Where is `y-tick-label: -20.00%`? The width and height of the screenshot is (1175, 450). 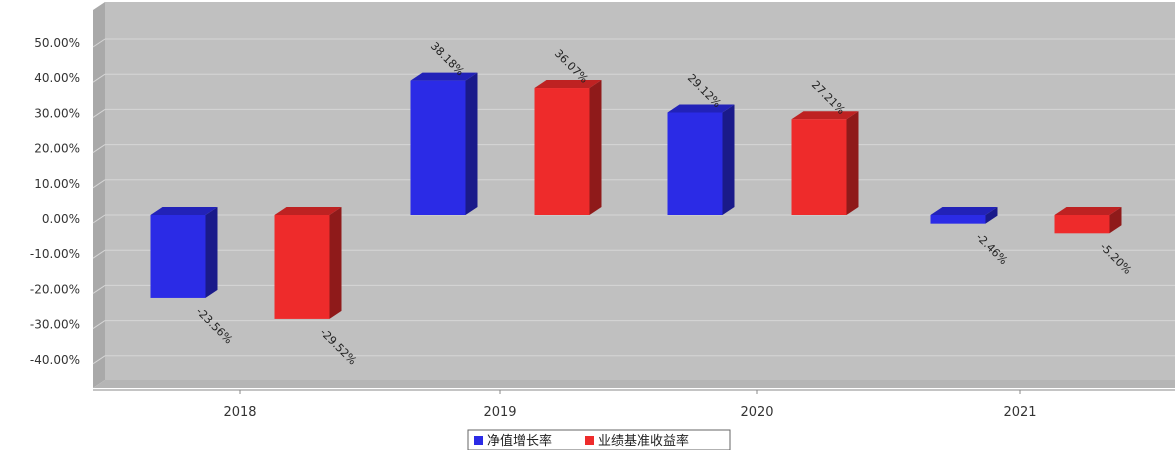 y-tick-label: -20.00% is located at coordinates (55, 289).